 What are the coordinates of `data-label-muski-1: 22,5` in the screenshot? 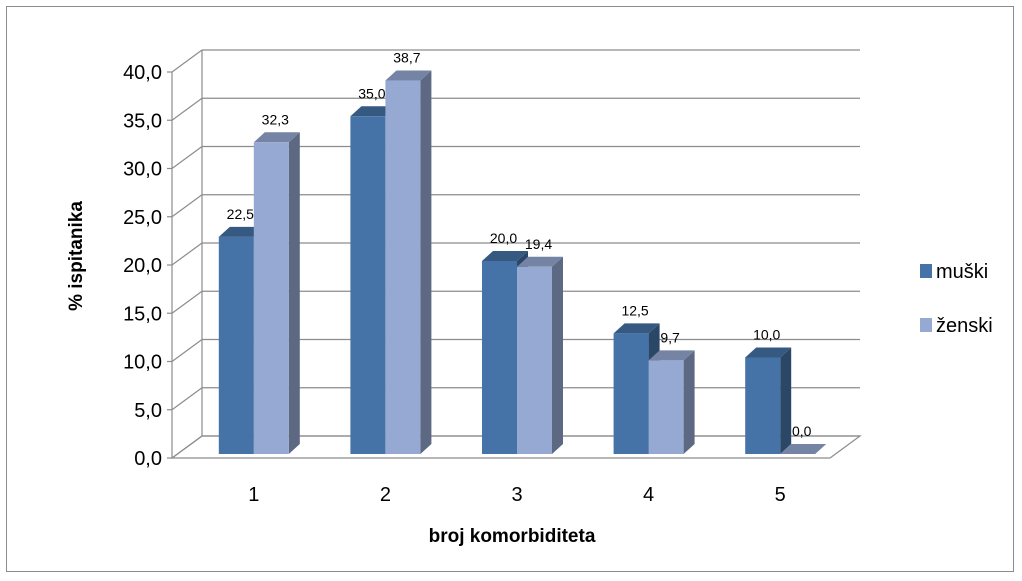 It's located at (240, 214).